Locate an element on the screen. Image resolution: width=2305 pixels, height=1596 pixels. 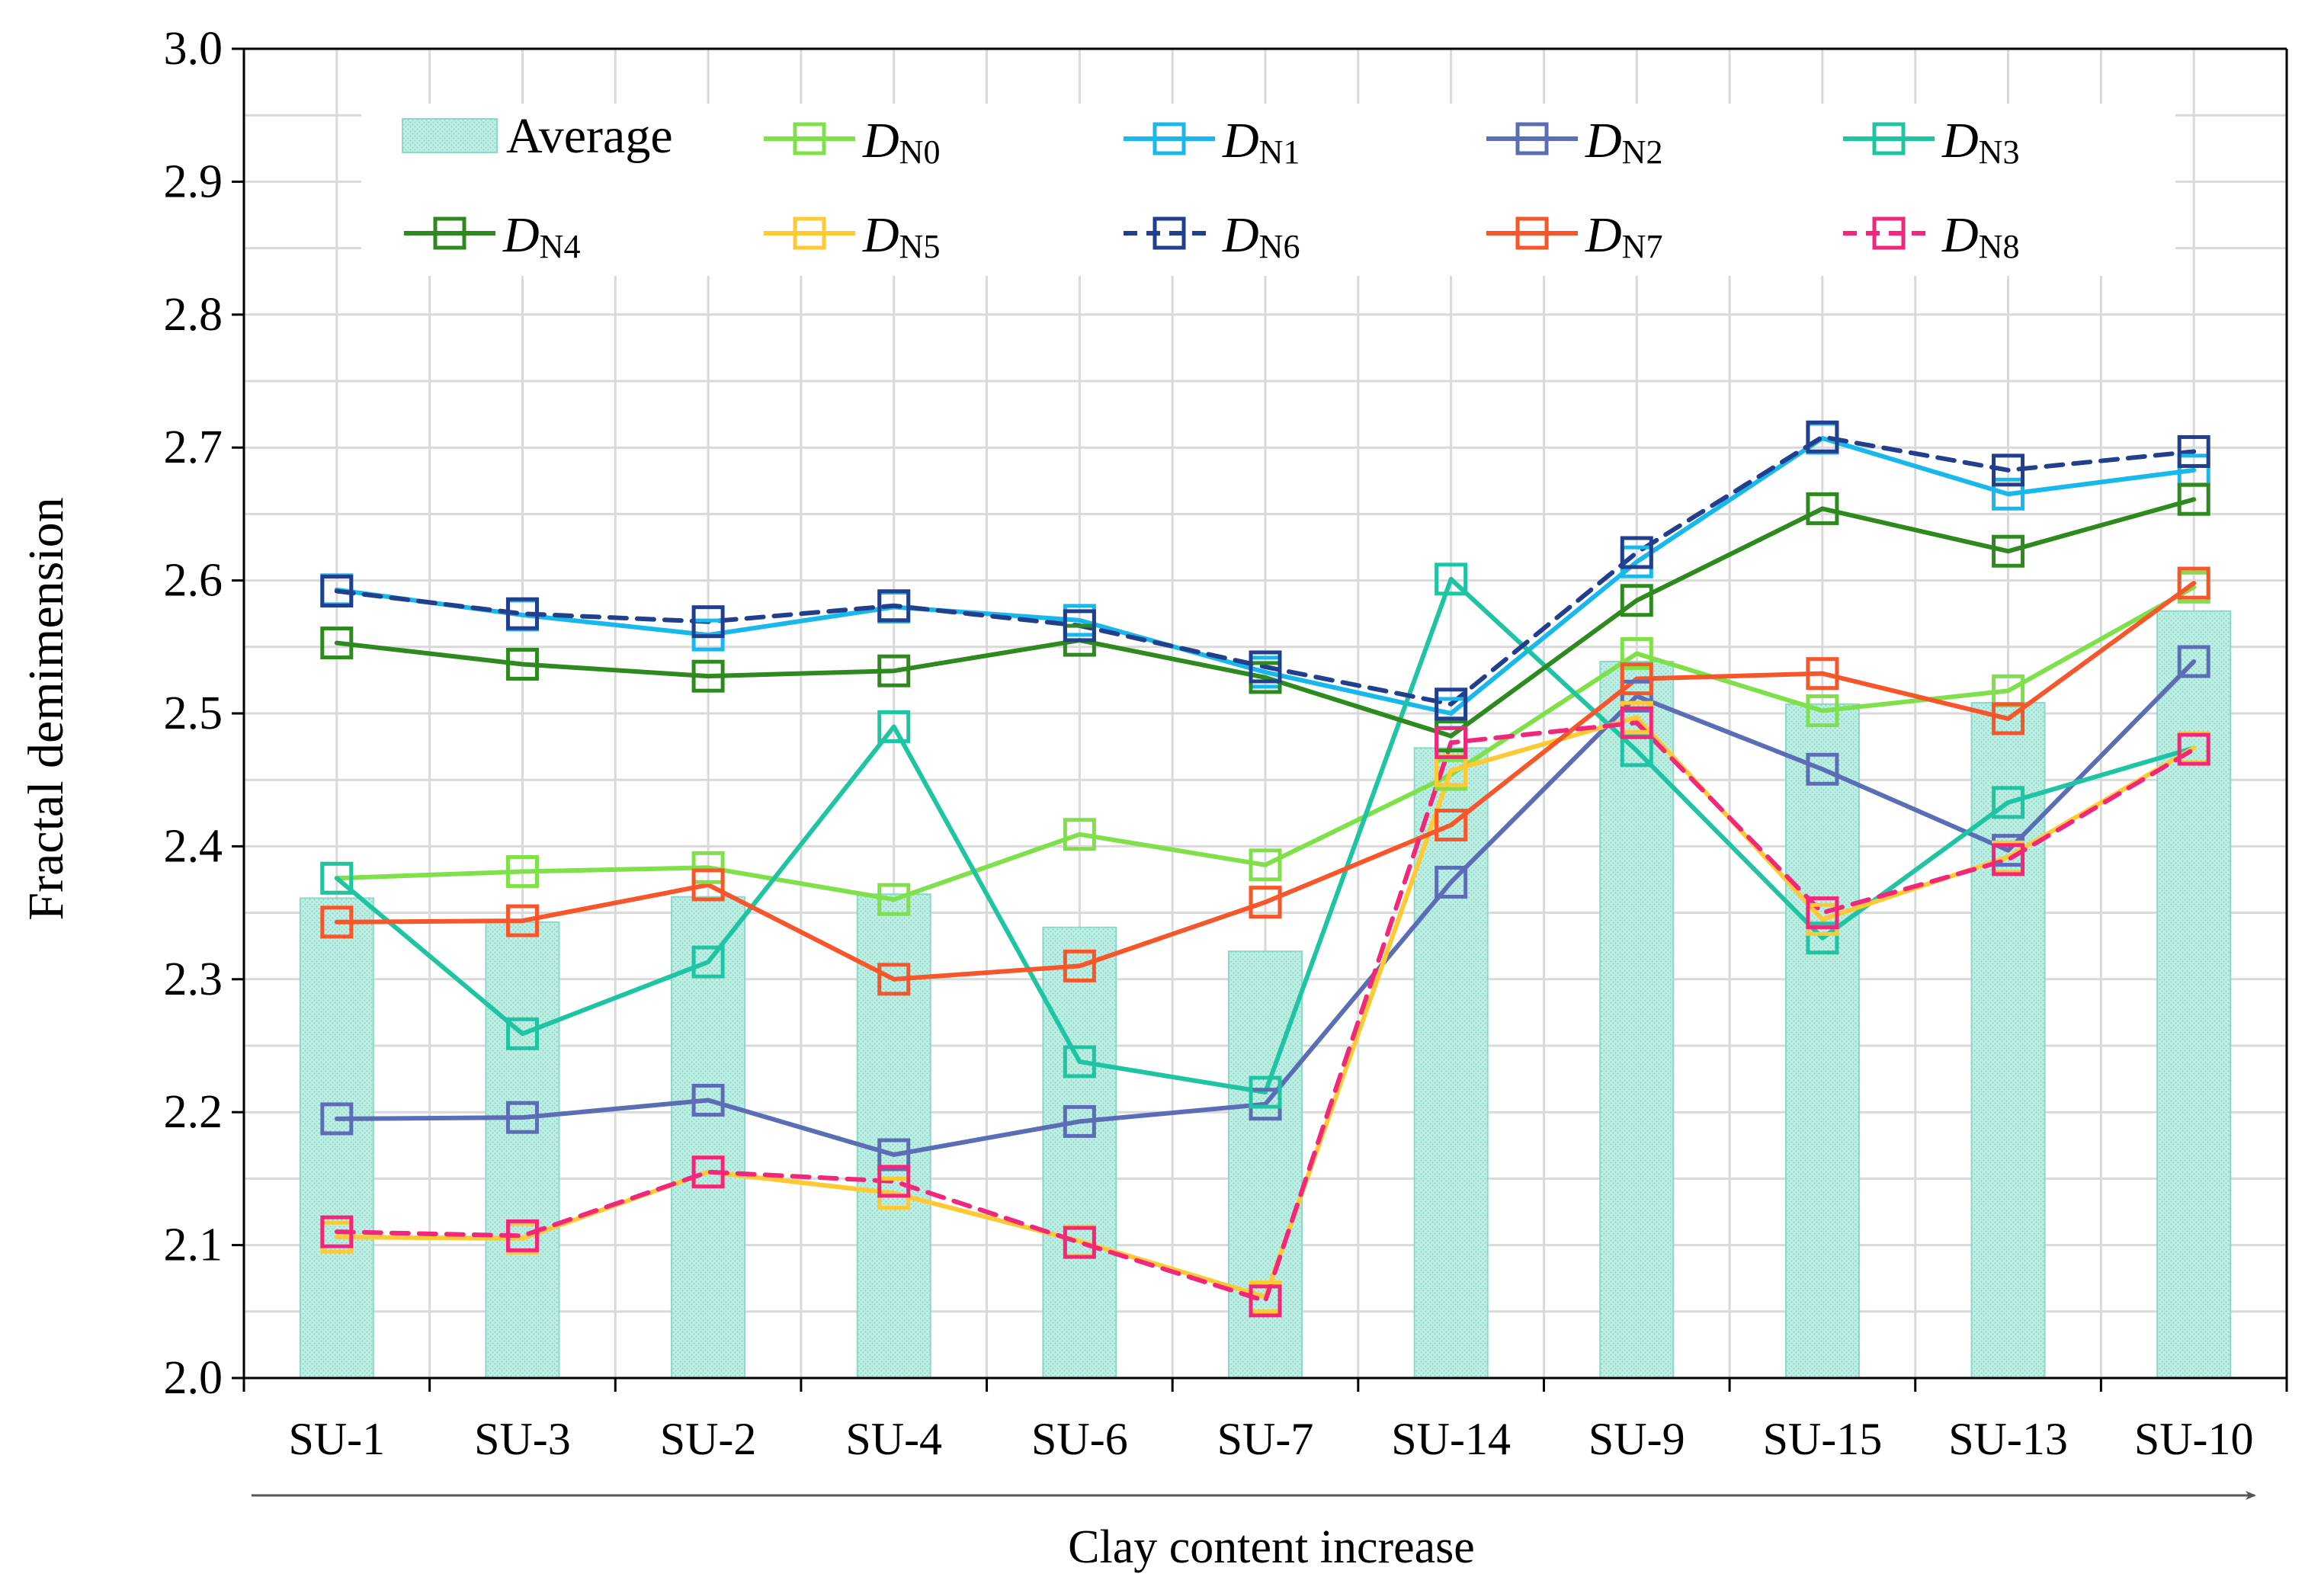
legend-marker-n4 is located at coordinates (449, 233).